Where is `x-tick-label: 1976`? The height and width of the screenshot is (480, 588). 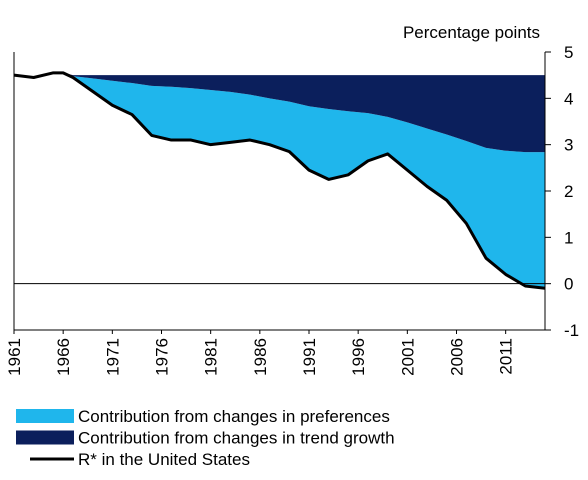 x-tick-label: 1976 is located at coordinates (162, 357).